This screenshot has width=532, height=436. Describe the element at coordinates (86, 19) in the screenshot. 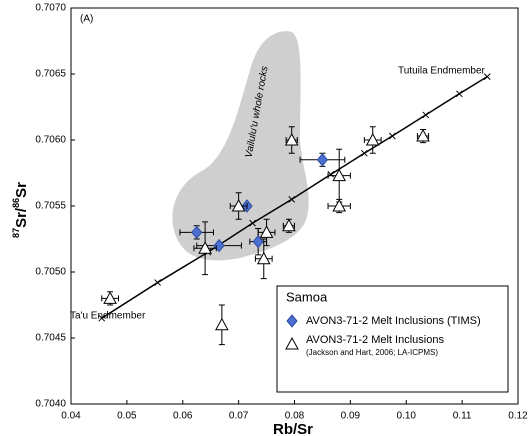

I see `panel-label: (A)` at that location.